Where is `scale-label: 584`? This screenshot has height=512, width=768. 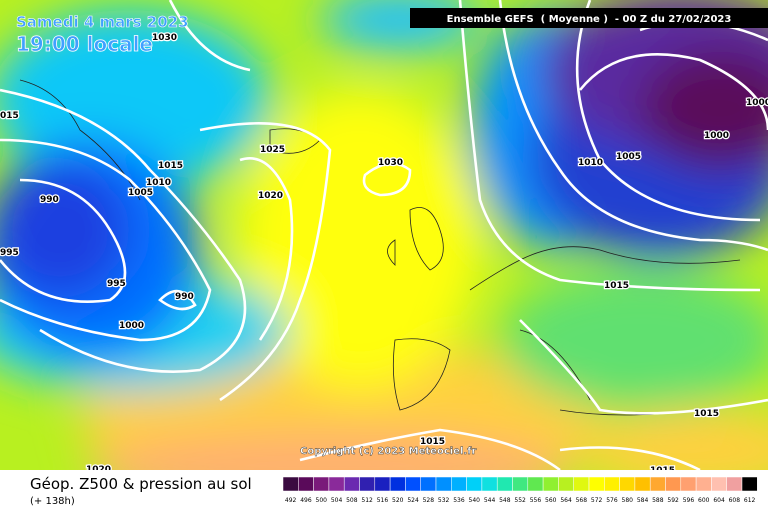
scale-label: 584 is located at coordinates (643, 500).